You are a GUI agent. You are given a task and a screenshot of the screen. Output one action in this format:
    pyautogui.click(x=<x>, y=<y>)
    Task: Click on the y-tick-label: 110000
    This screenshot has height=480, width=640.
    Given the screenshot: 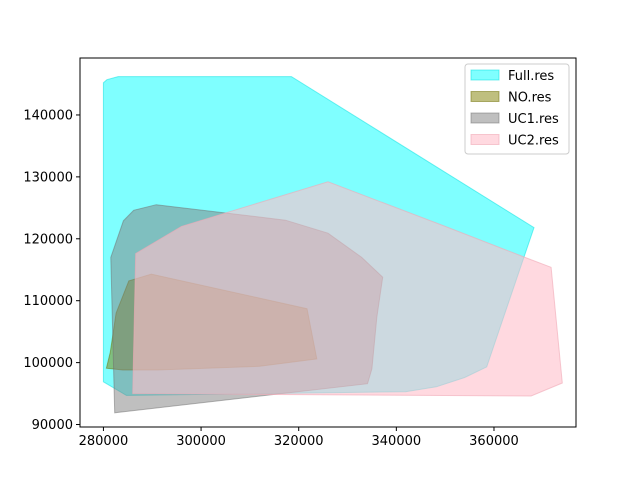 What is the action you would take?
    pyautogui.click(x=48, y=301)
    